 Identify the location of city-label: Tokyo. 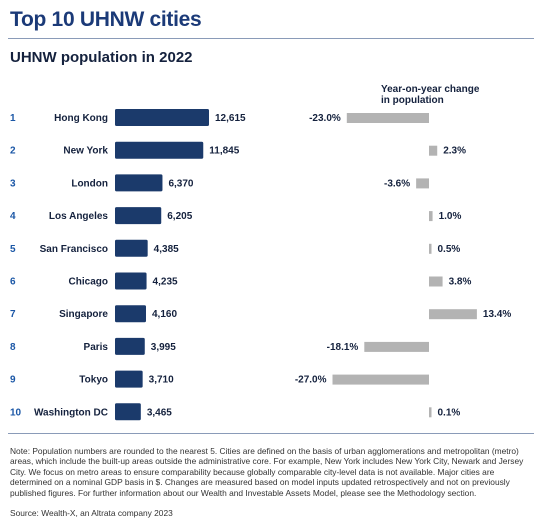
(93, 380).